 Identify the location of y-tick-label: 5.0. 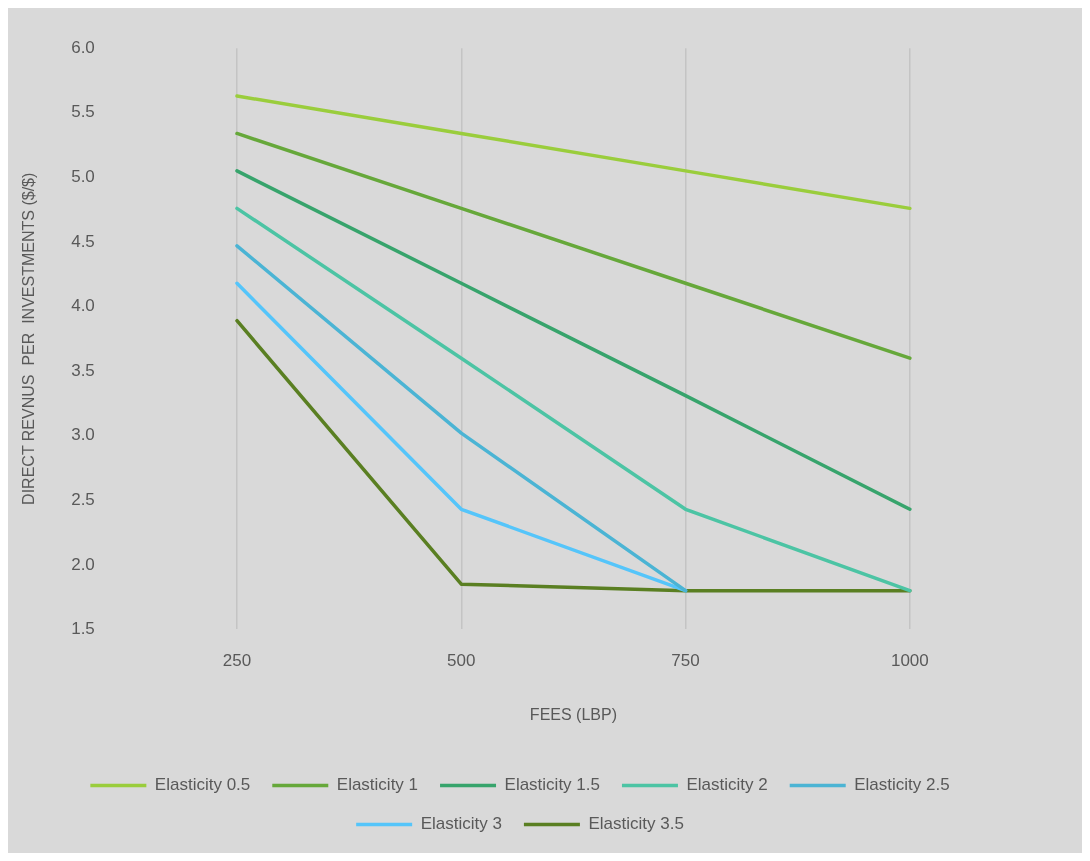
(83, 177).